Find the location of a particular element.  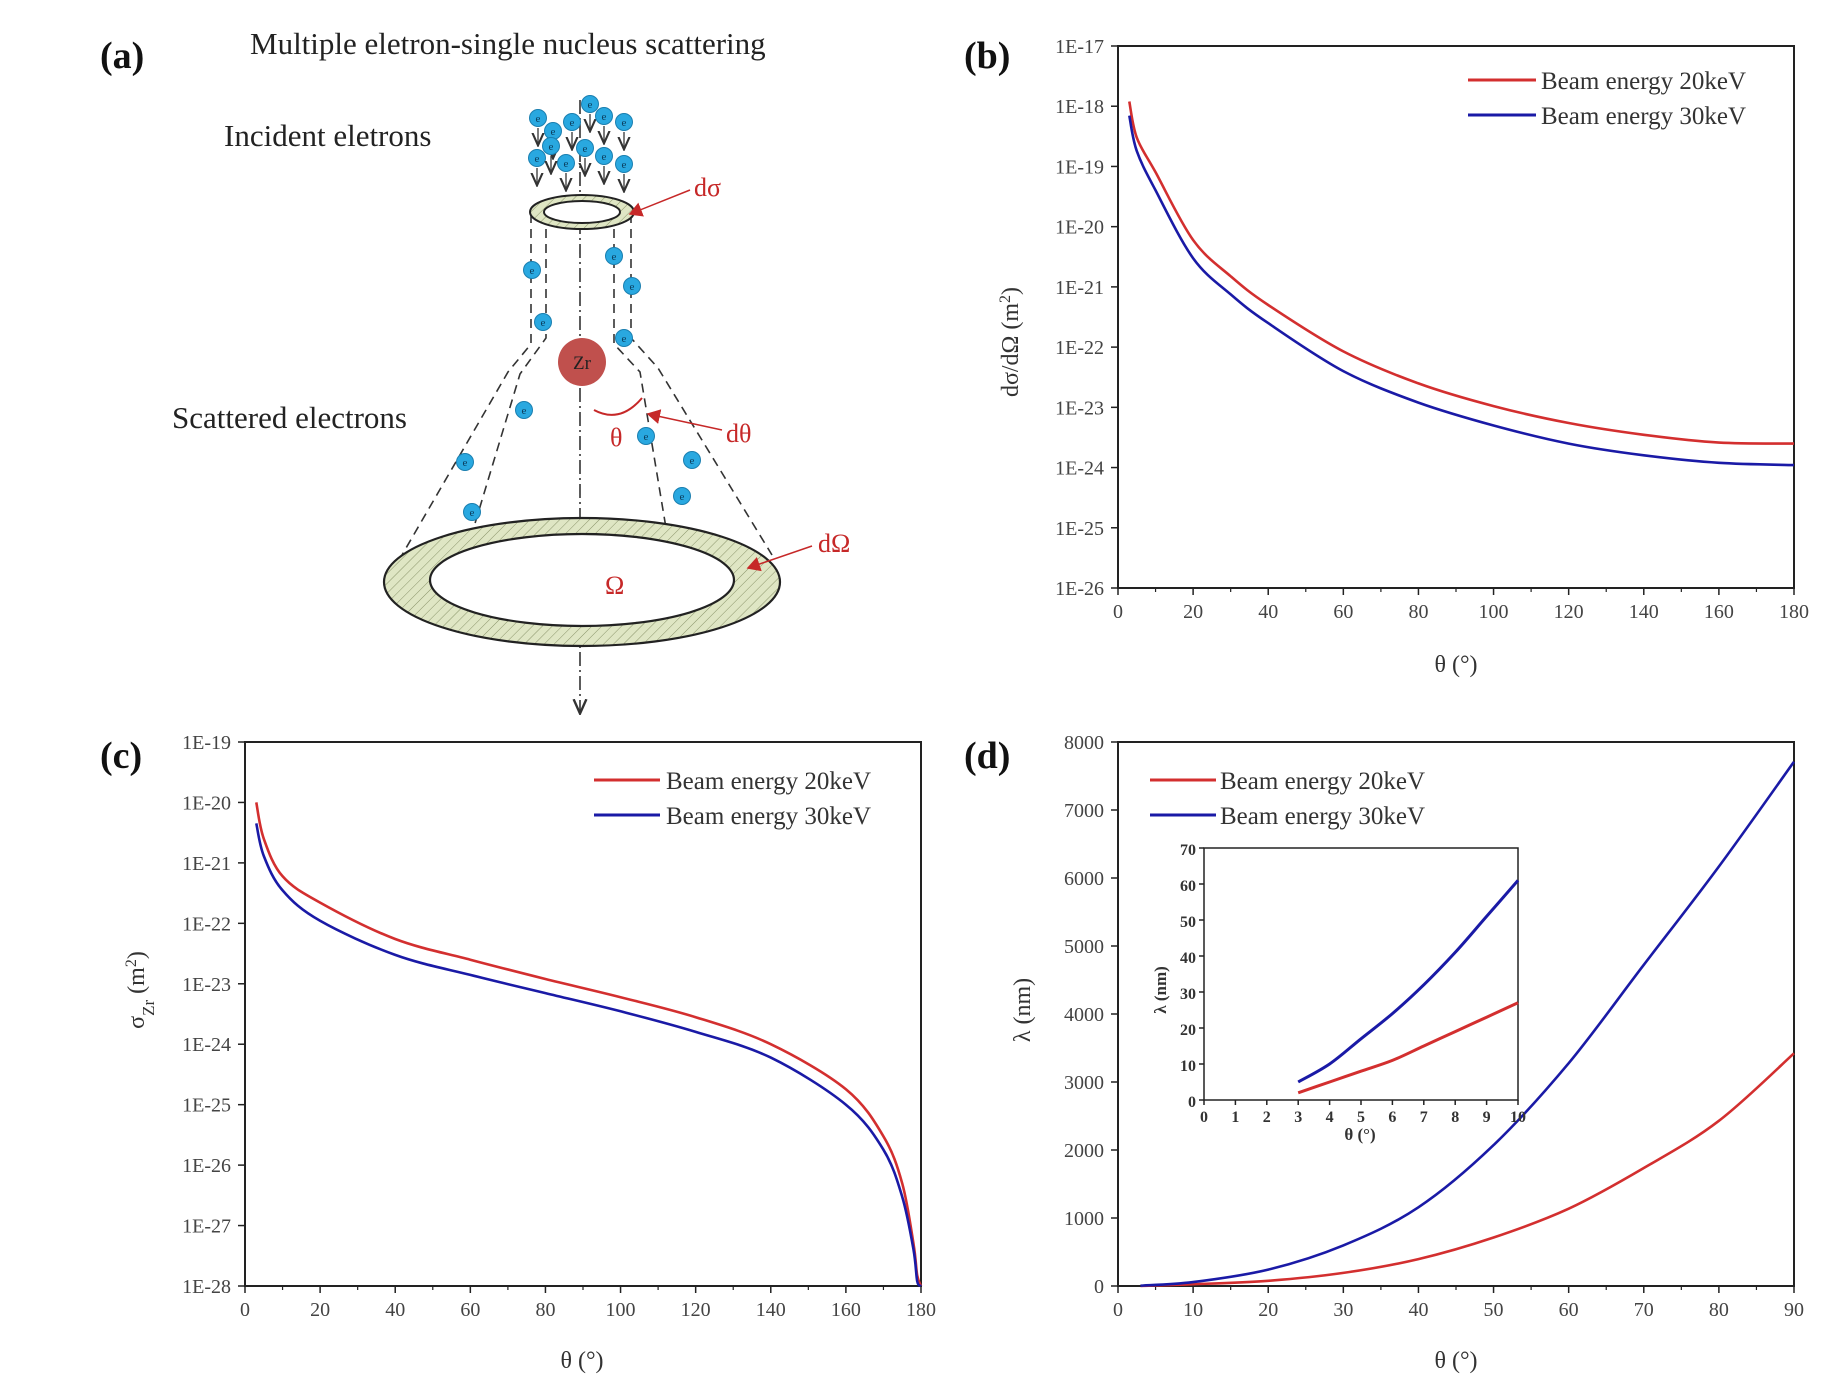

chart-d-inset-xtick-label: 7 is located at coordinates (1424, 1117).